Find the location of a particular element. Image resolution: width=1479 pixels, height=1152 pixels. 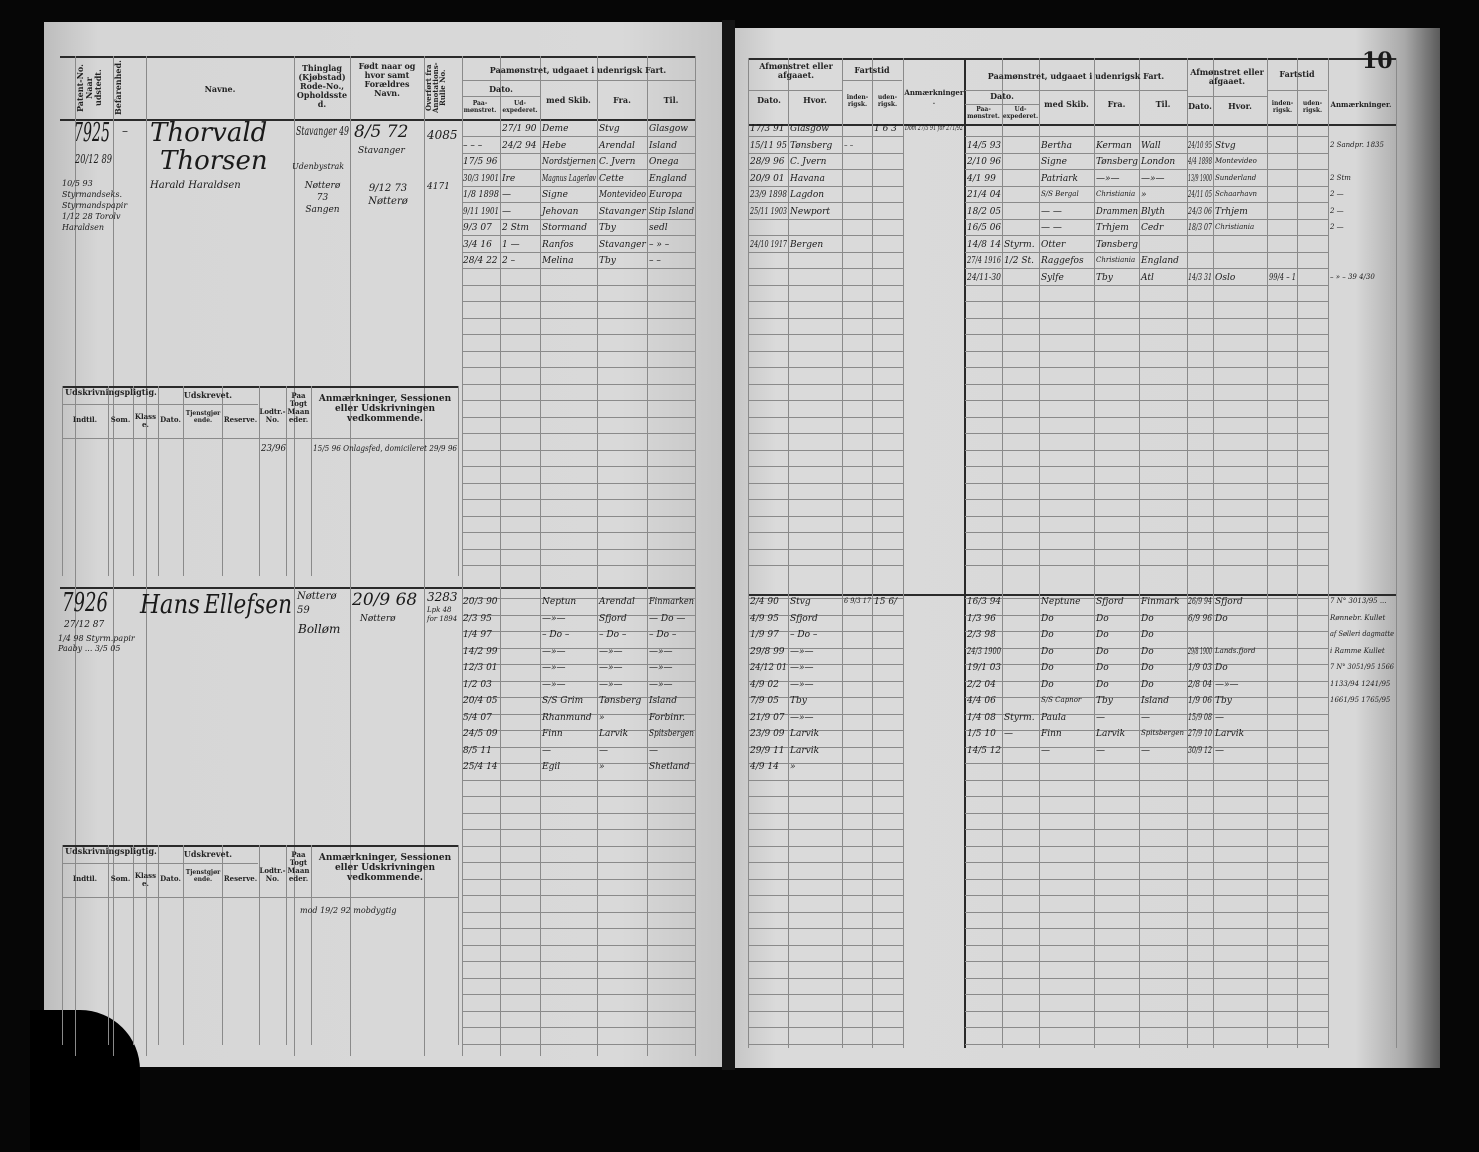

voyage2-dato: 14/3 31 is located at coordinates (1200, 277).